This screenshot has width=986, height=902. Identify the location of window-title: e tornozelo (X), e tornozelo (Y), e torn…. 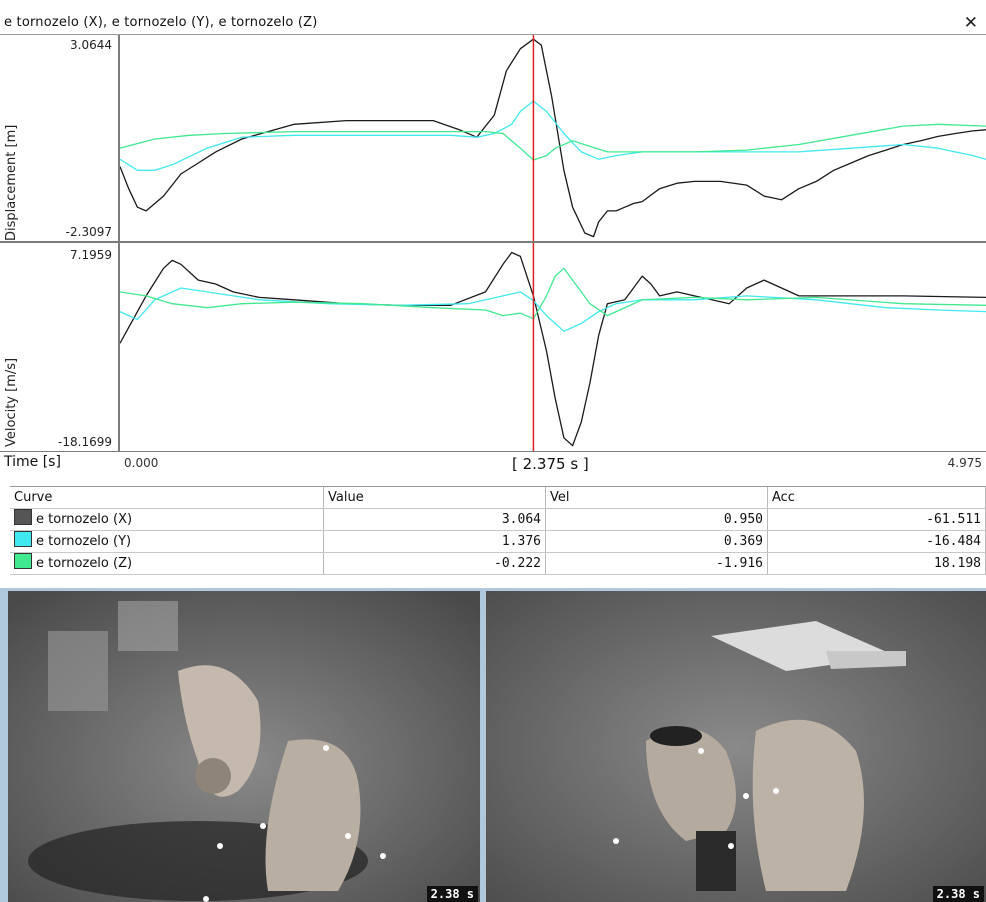
(161, 22).